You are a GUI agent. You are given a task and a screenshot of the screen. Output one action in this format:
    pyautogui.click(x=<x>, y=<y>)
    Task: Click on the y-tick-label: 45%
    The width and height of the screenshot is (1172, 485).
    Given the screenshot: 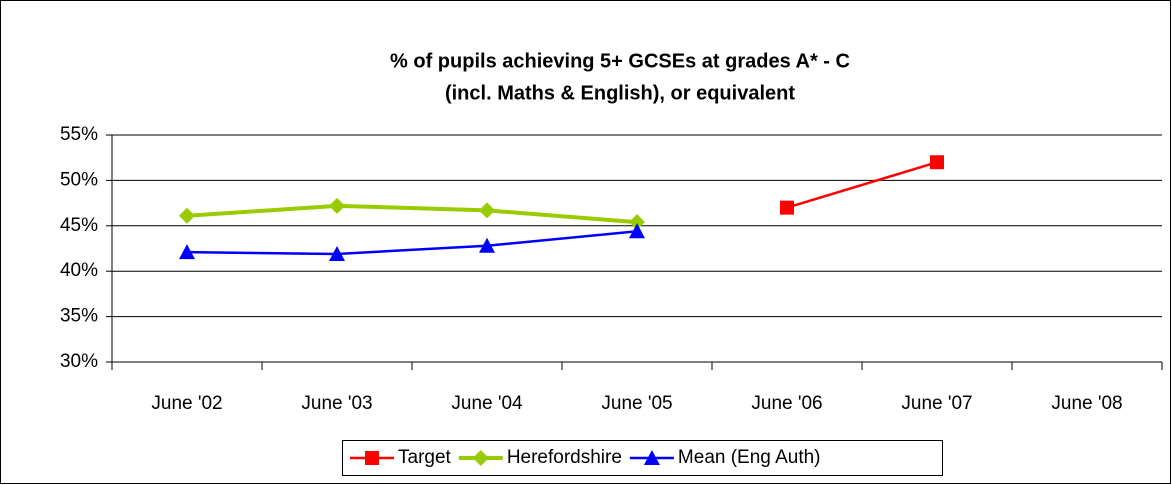 What is the action you would take?
    pyautogui.click(x=79, y=225)
    